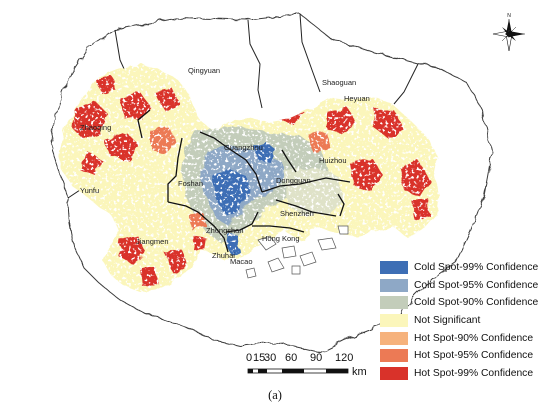  Describe the element at coordinates (275, 395) in the screenshot. I see `figure-caption: (a)` at that location.